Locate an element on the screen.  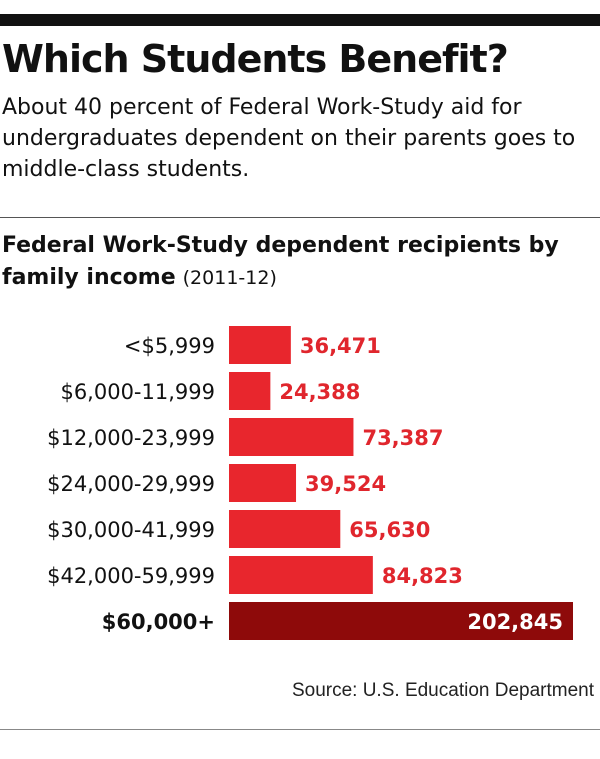
value-label: 73,387 is located at coordinates (402, 438).